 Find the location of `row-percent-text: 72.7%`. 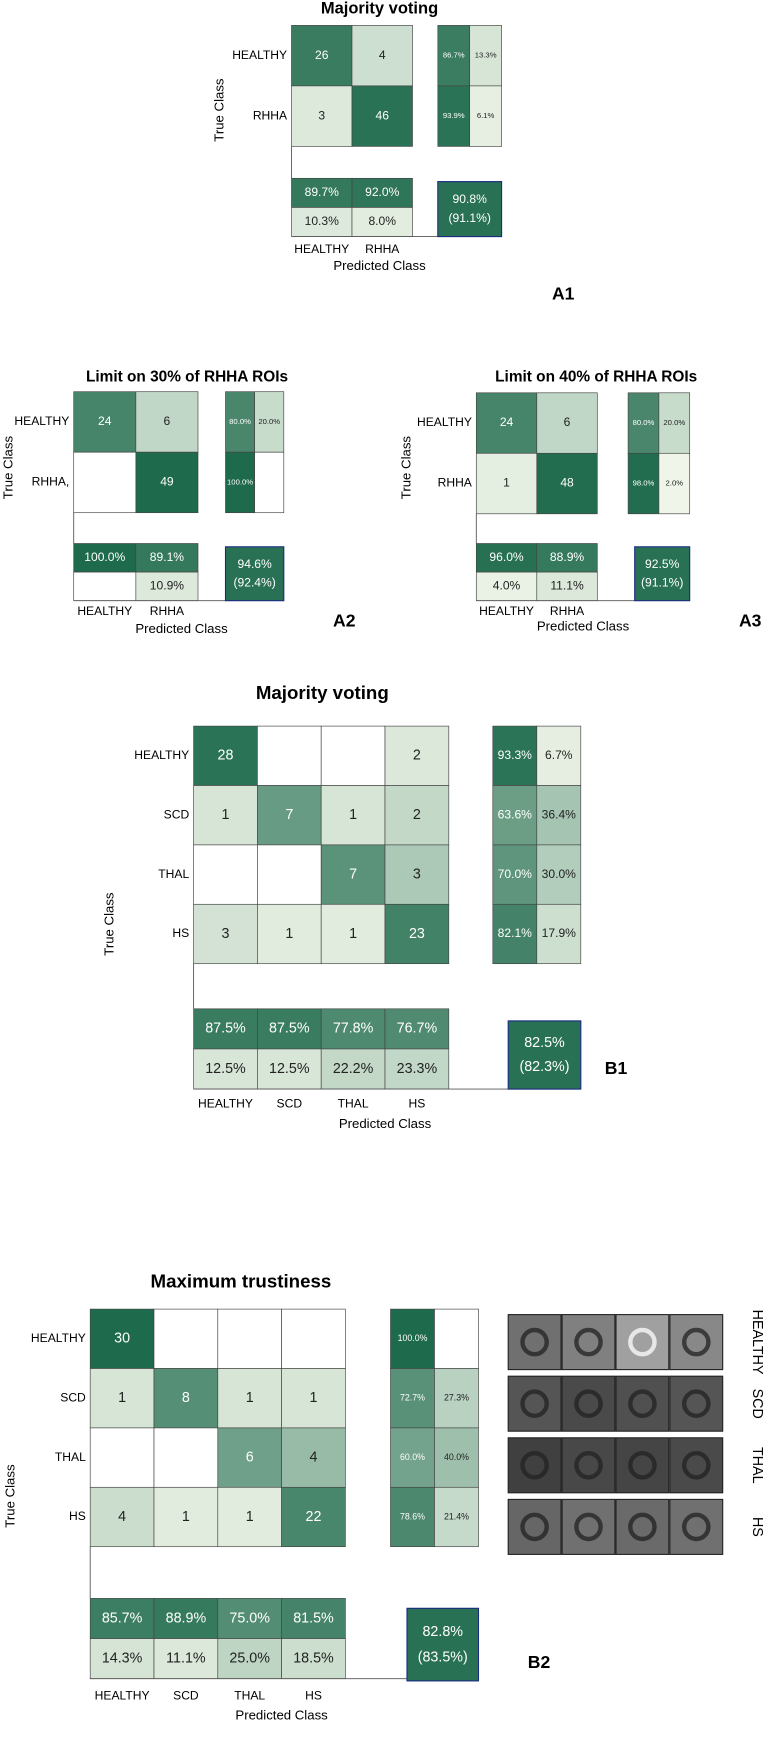

row-percent-text: 72.7% is located at coordinates (412, 1398).